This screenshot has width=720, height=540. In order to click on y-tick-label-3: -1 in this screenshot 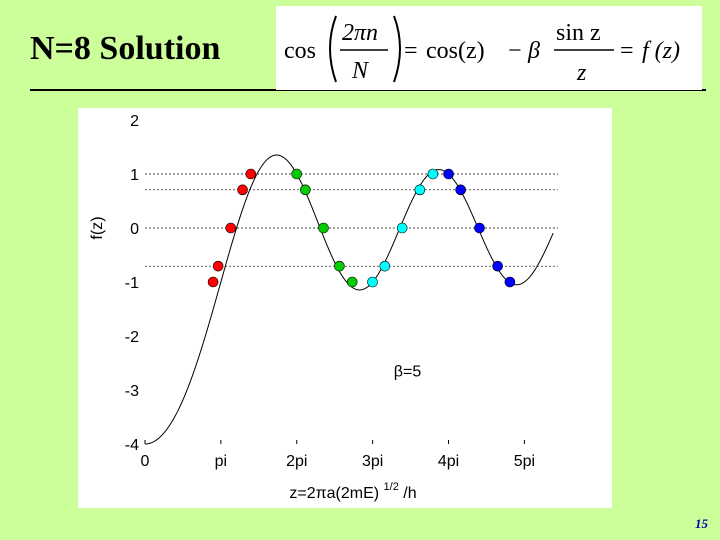, I will do `click(132, 283)`.